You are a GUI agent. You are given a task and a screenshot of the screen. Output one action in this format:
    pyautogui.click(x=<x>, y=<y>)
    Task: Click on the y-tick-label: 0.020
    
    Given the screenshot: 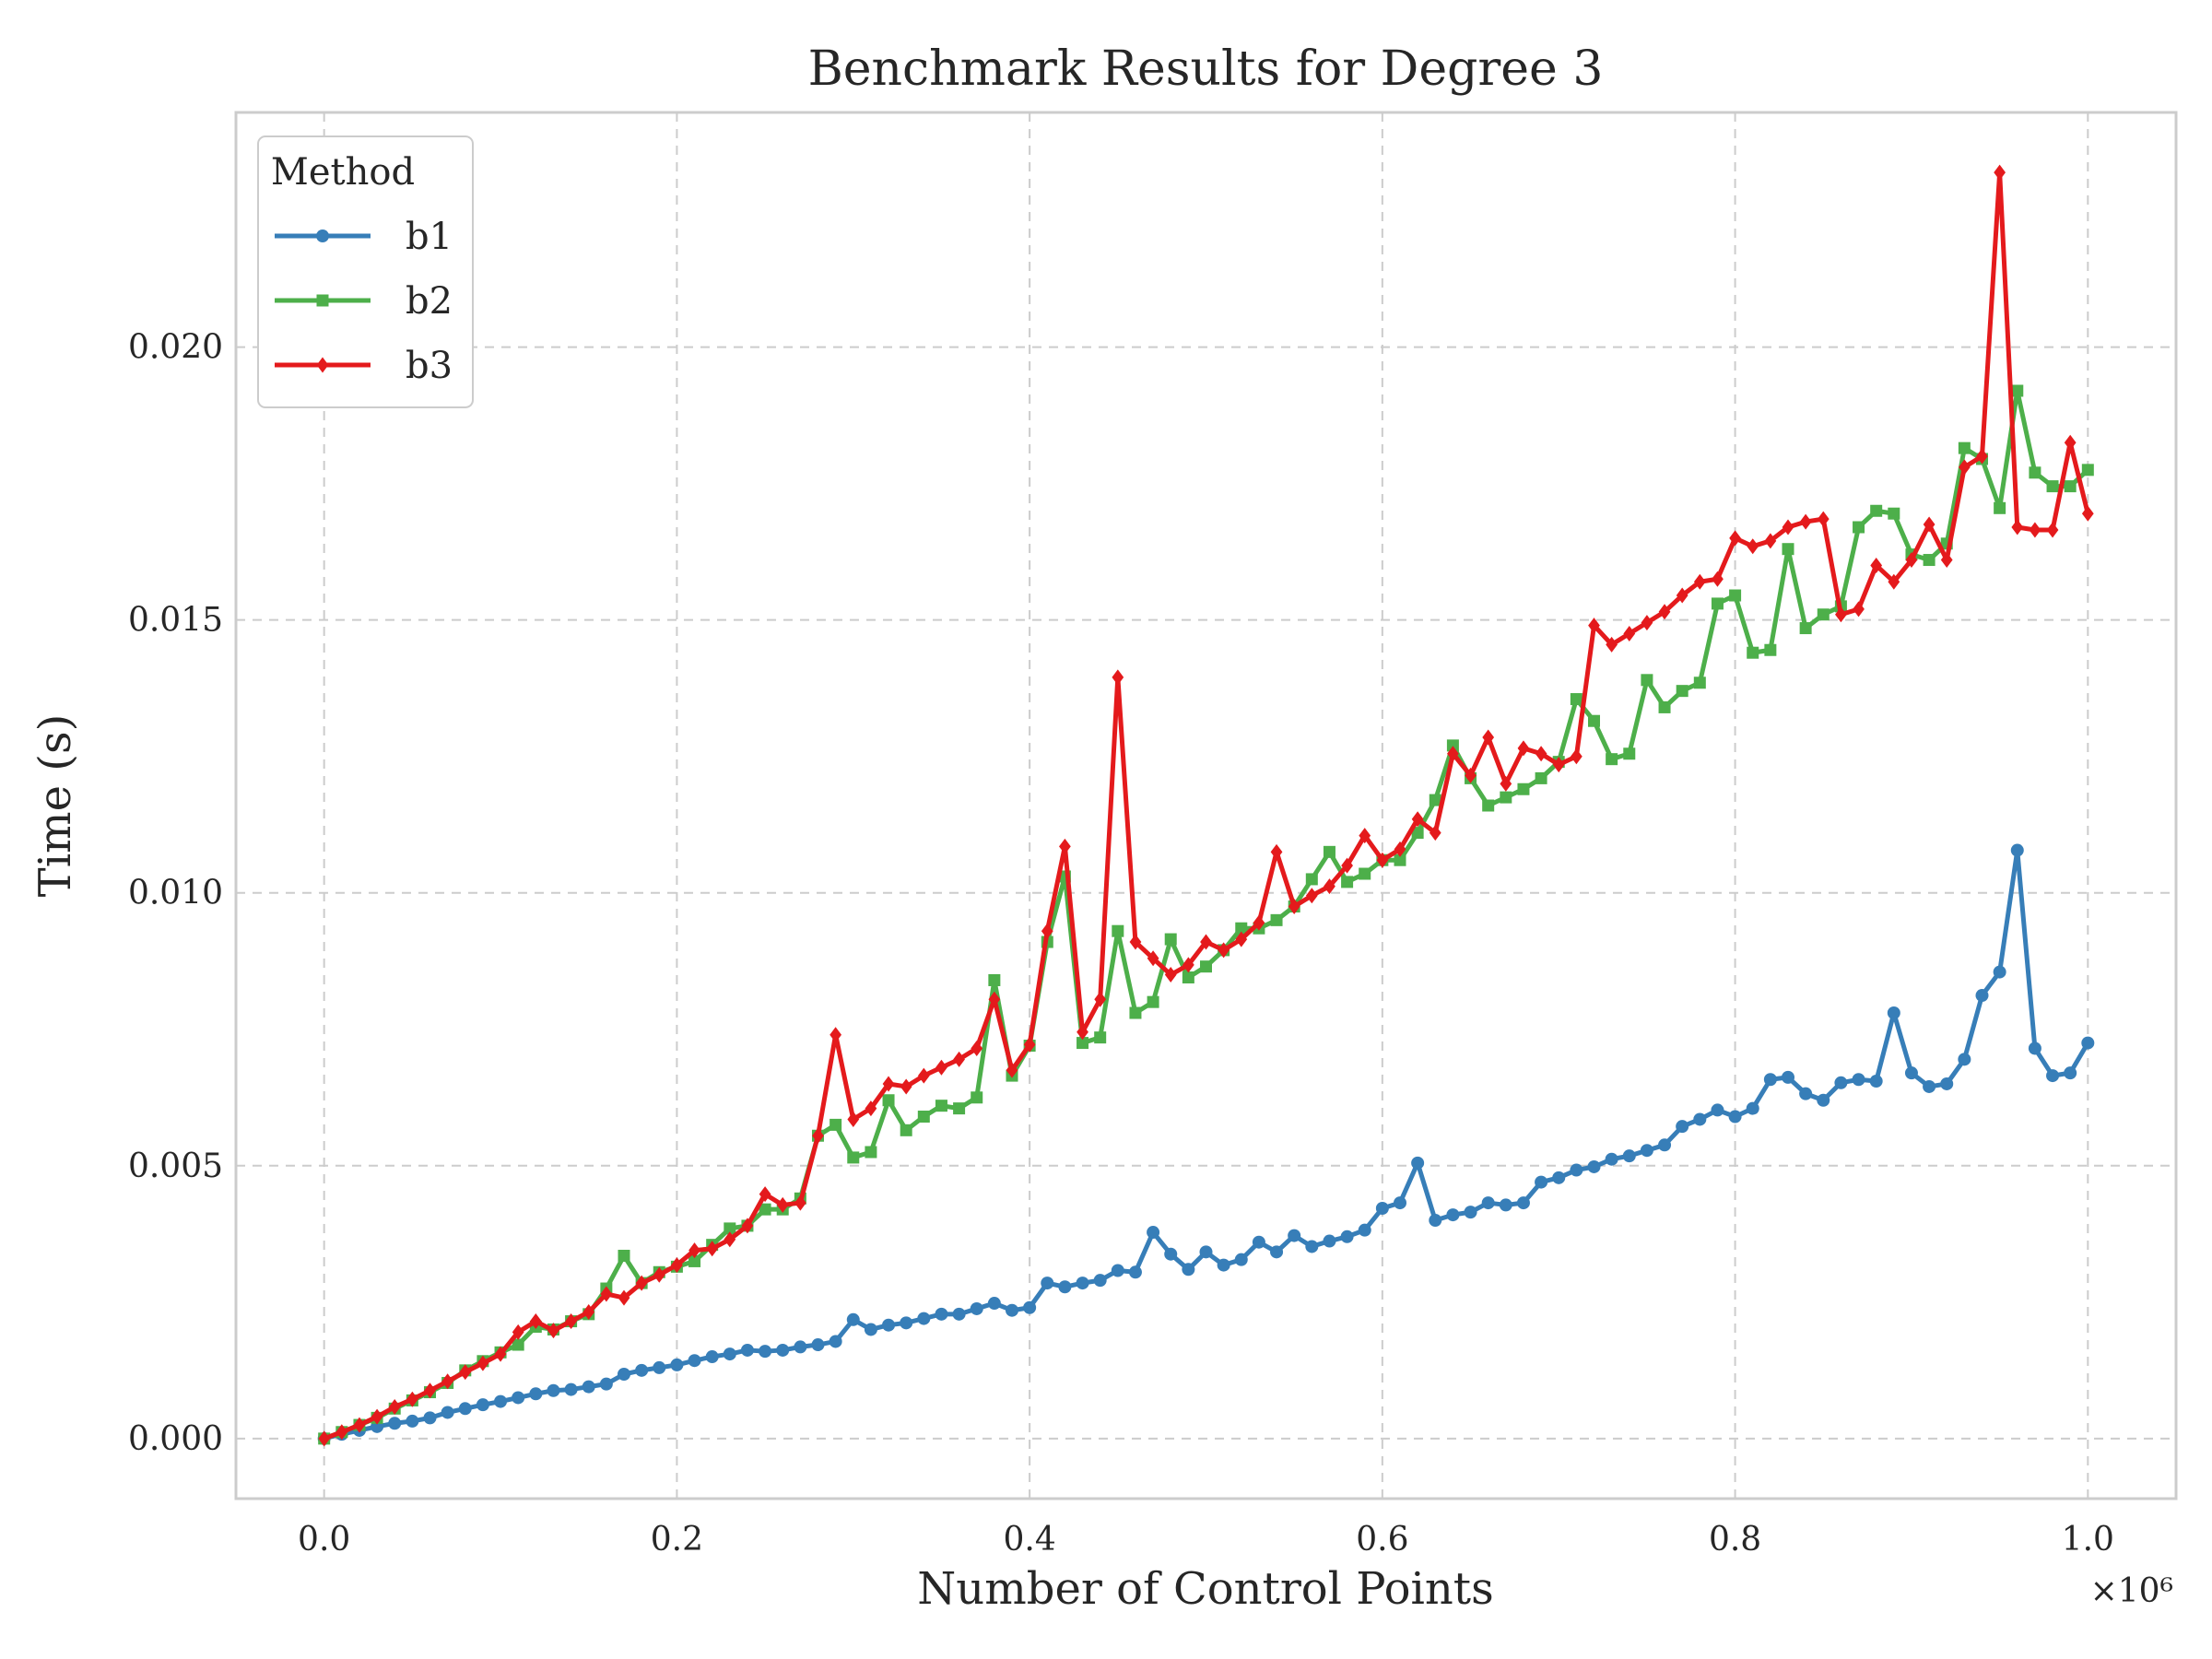 What is the action you would take?
    pyautogui.click(x=175, y=348)
    